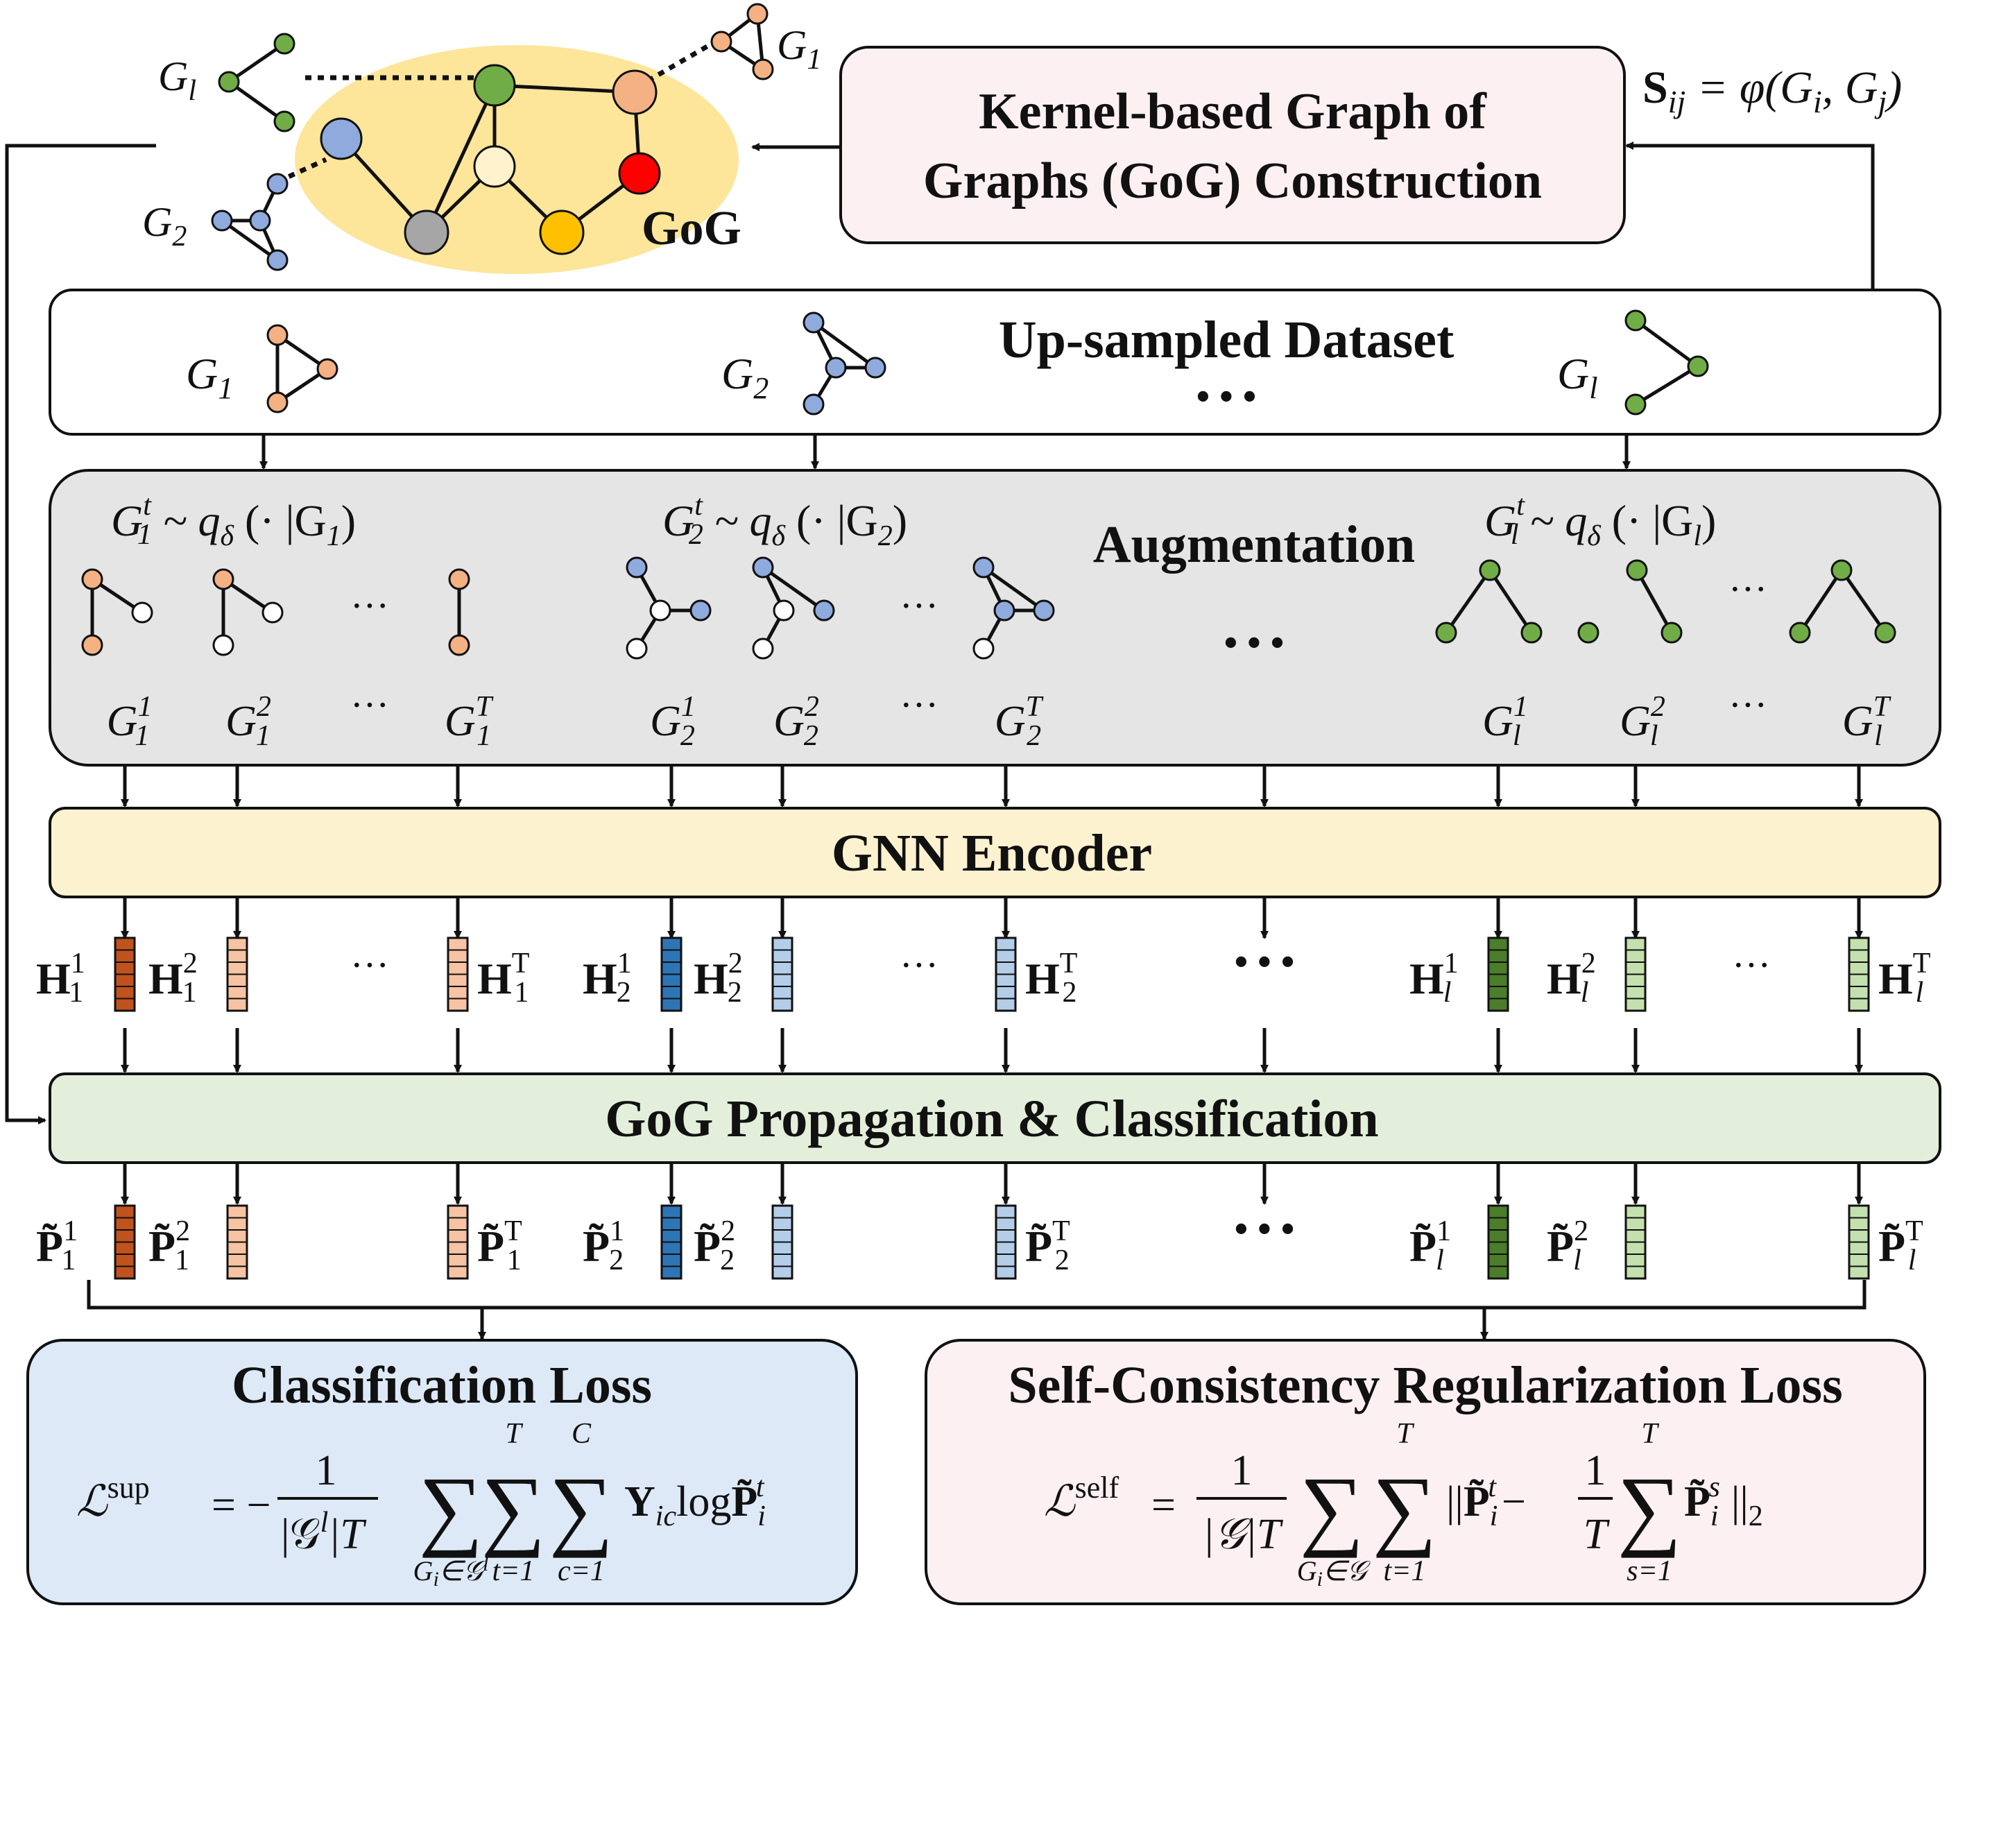 The height and width of the screenshot is (1848, 2008). Describe the element at coordinates (992, 786) in the screenshot. I see `augment-to-encoder-arrows` at that location.